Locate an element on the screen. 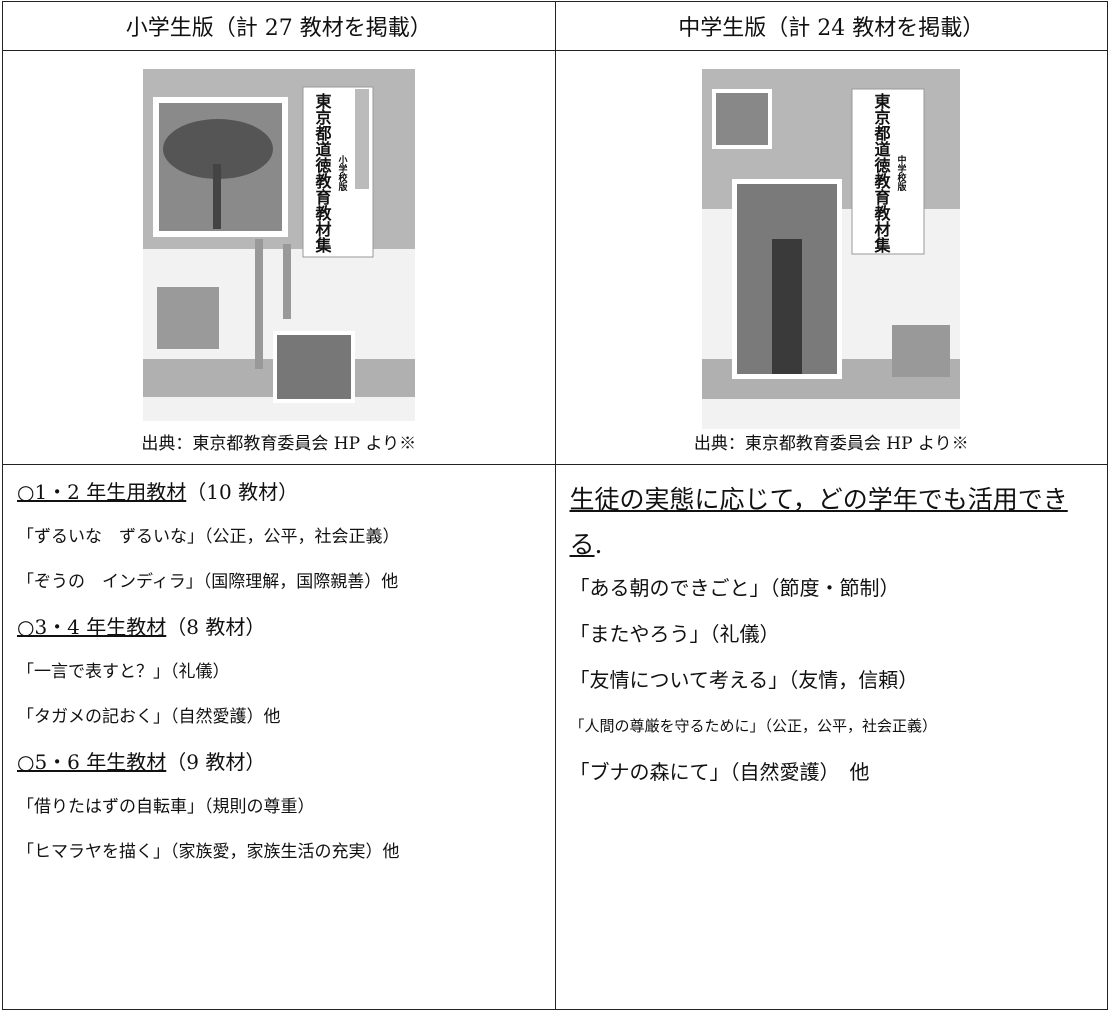 Image resolution: width=1110 pixels, height=1010 pixels. cover-elementary: 東京都道徳教育教材集 小学校版 is located at coordinates (278, 245).